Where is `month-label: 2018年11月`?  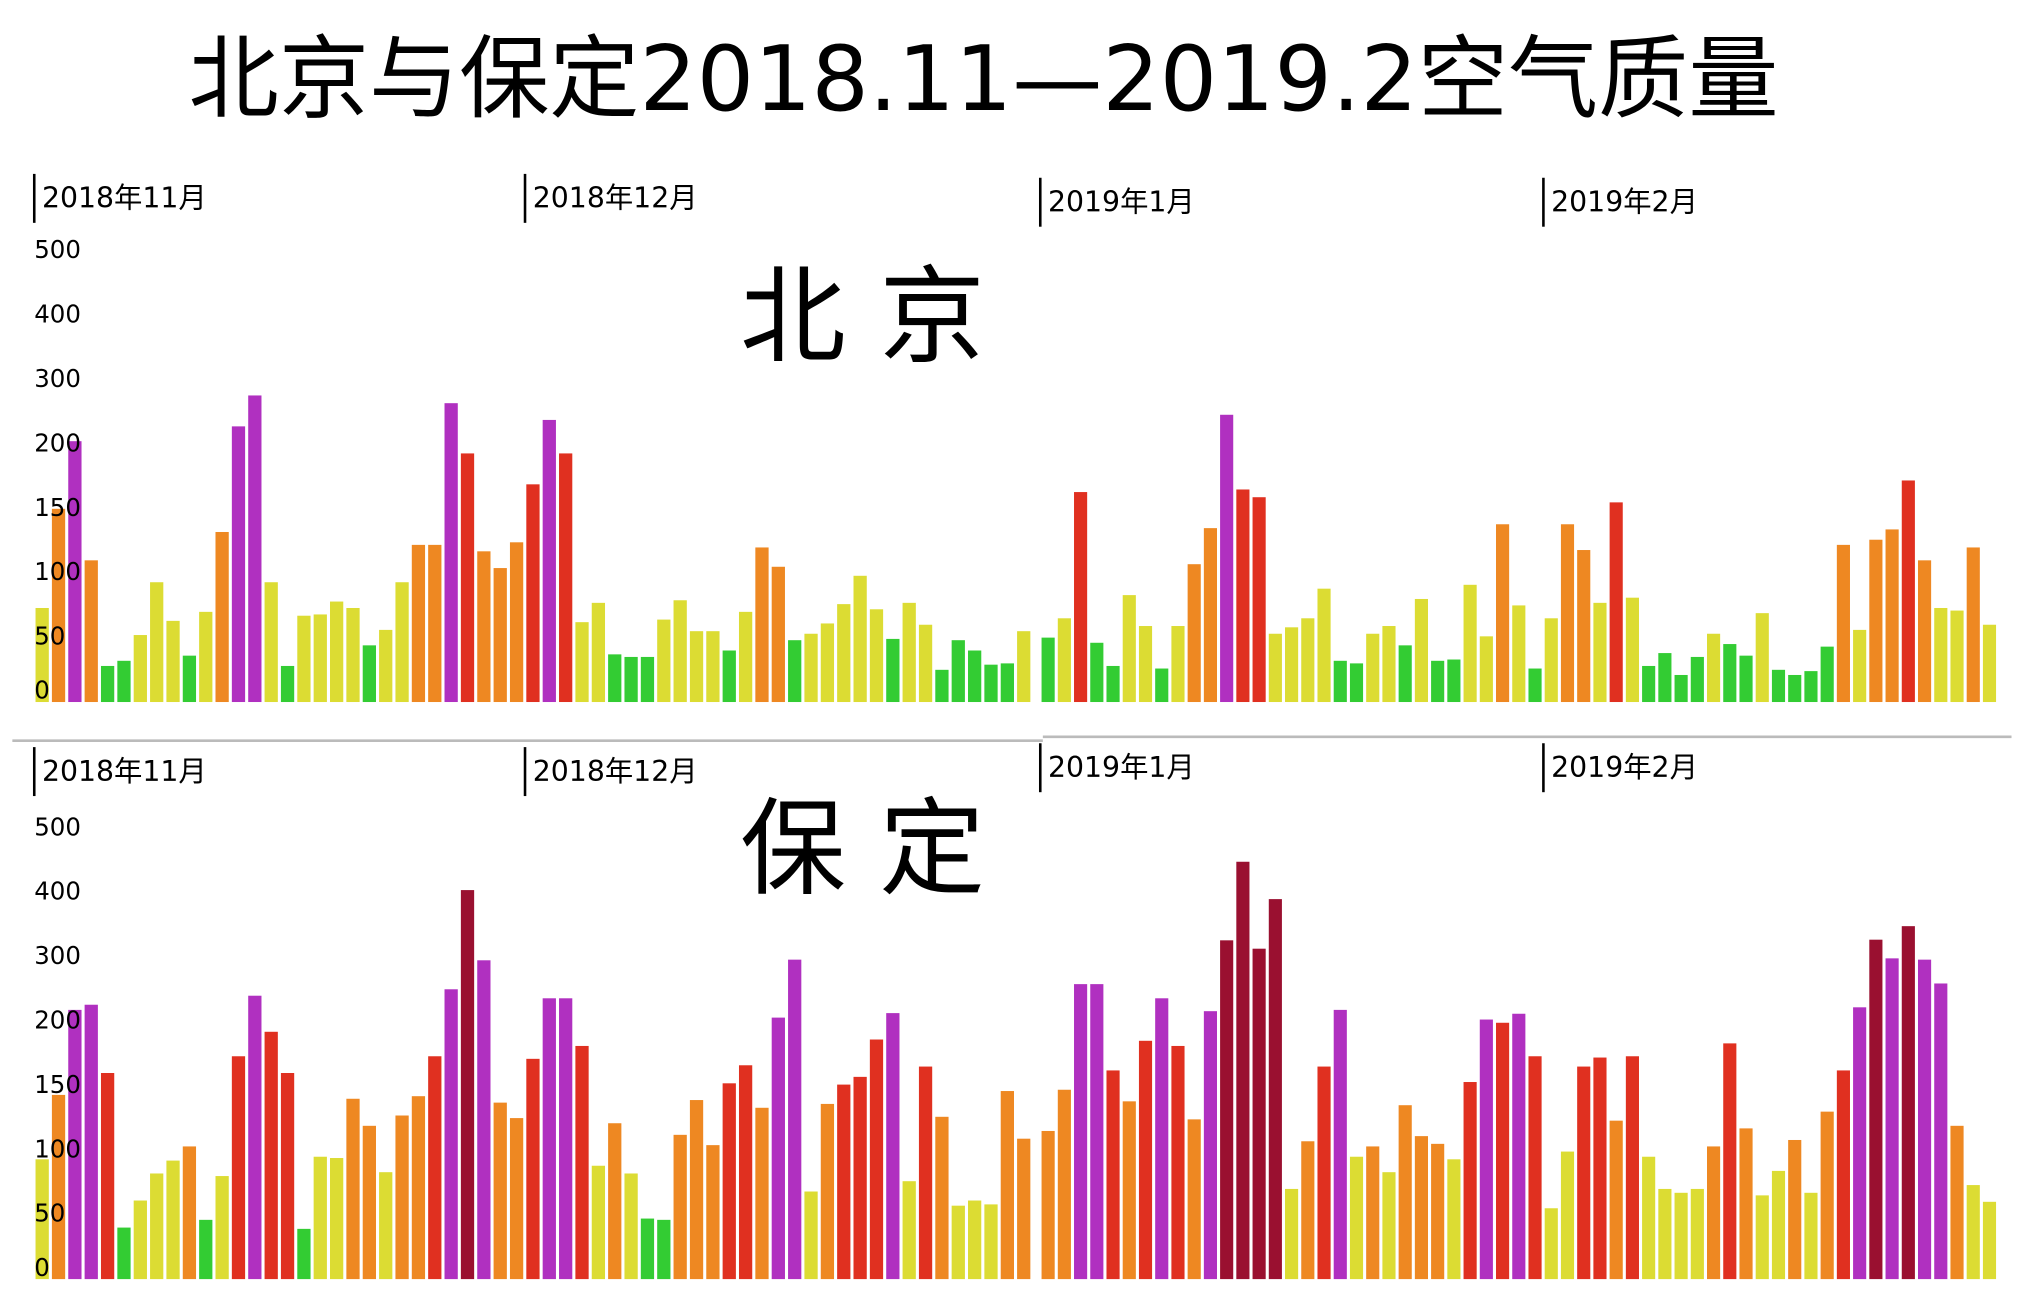
month-label: 2018年11月 is located at coordinates (124, 771).